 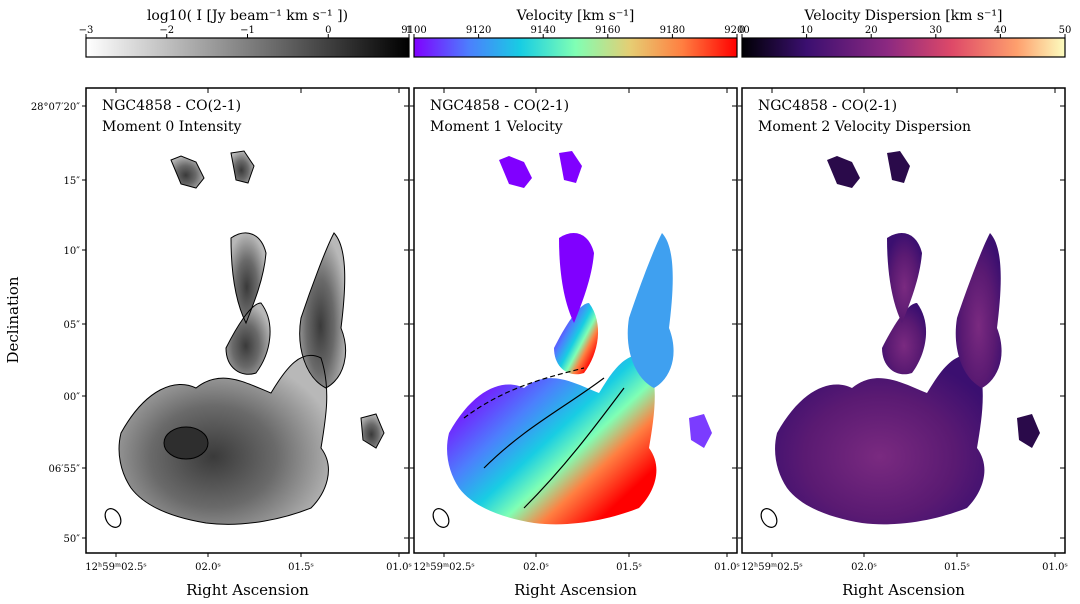 I want to click on colorbar-tick-label: 10, so click(x=806, y=30).